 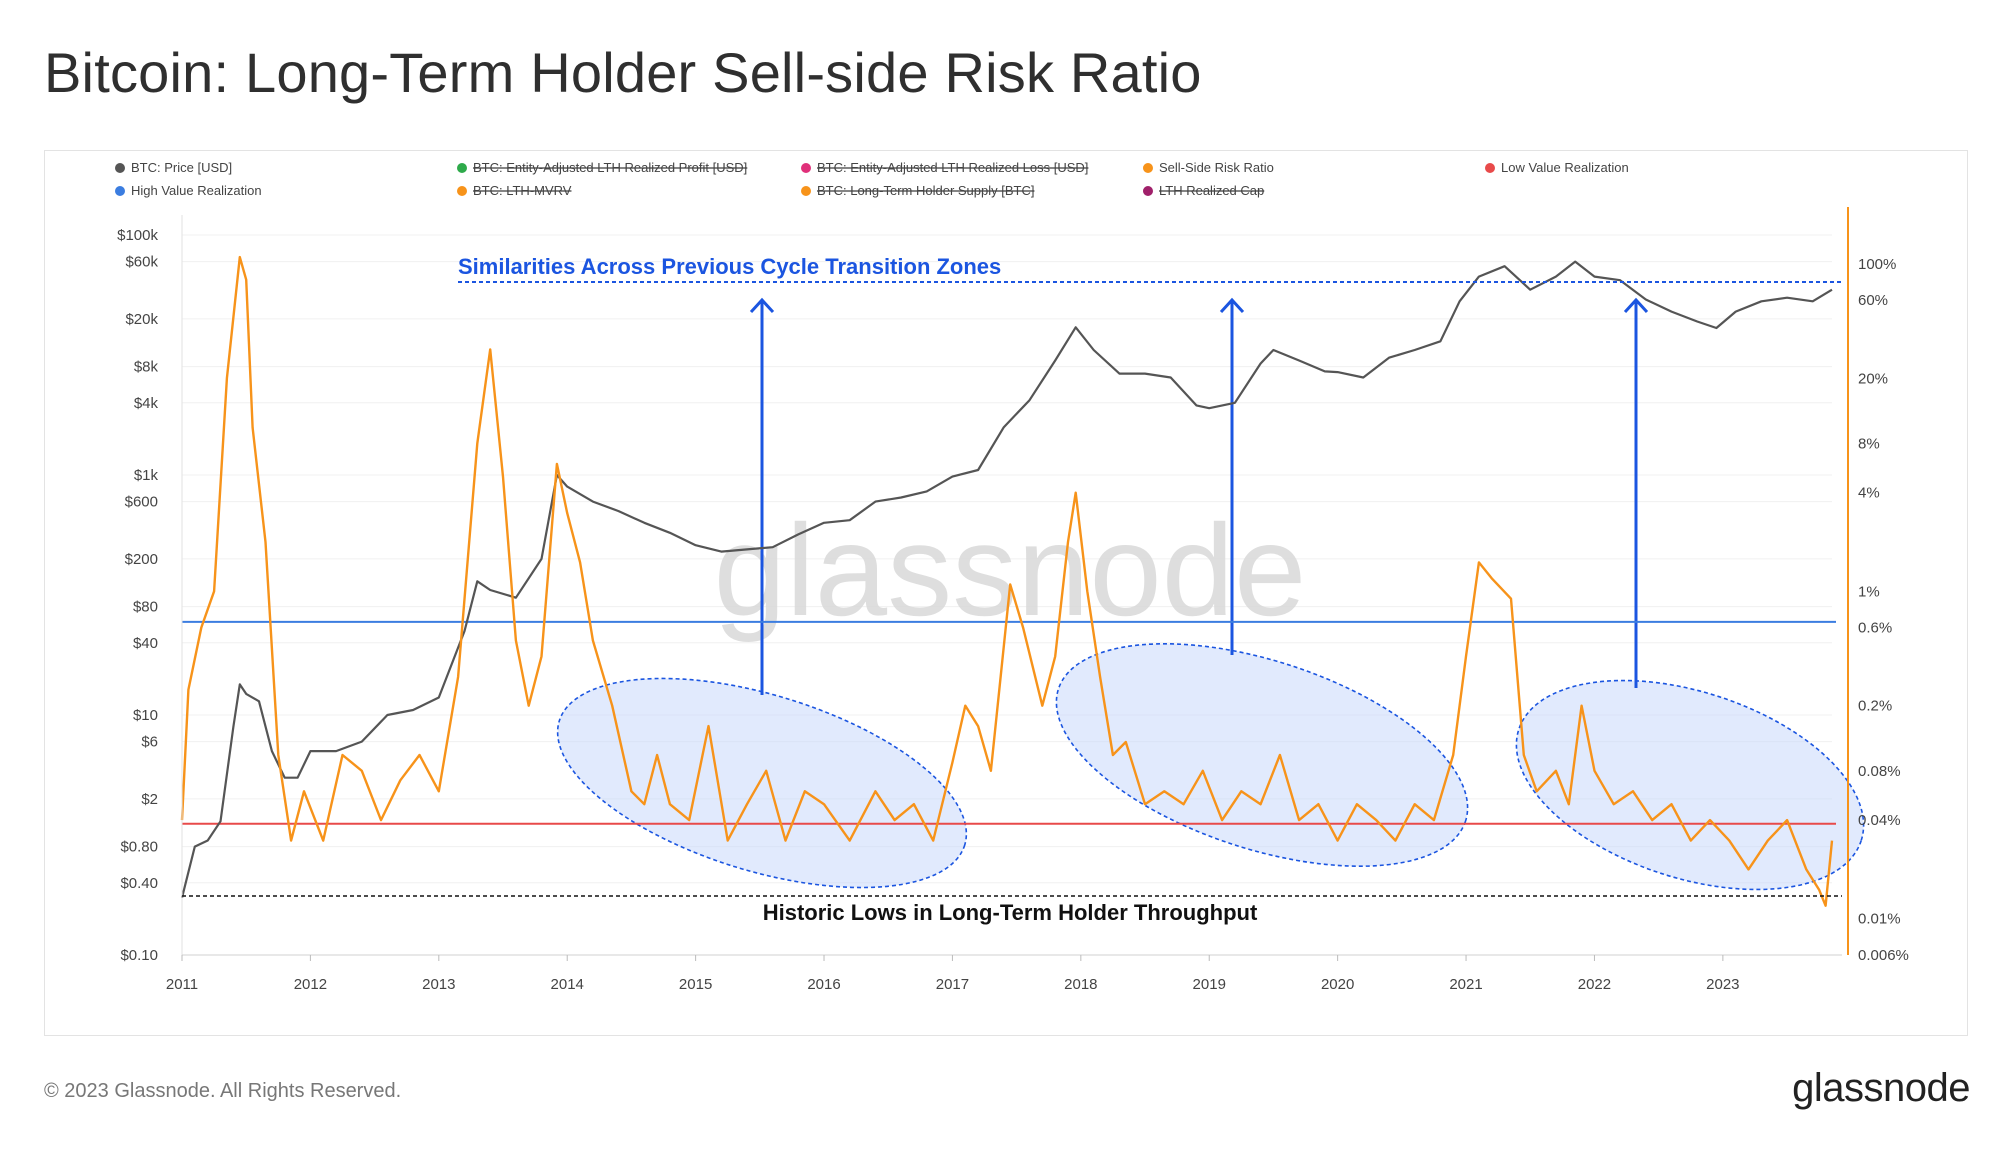 I want to click on legend-label: High Value Realization, so click(x=196, y=190).